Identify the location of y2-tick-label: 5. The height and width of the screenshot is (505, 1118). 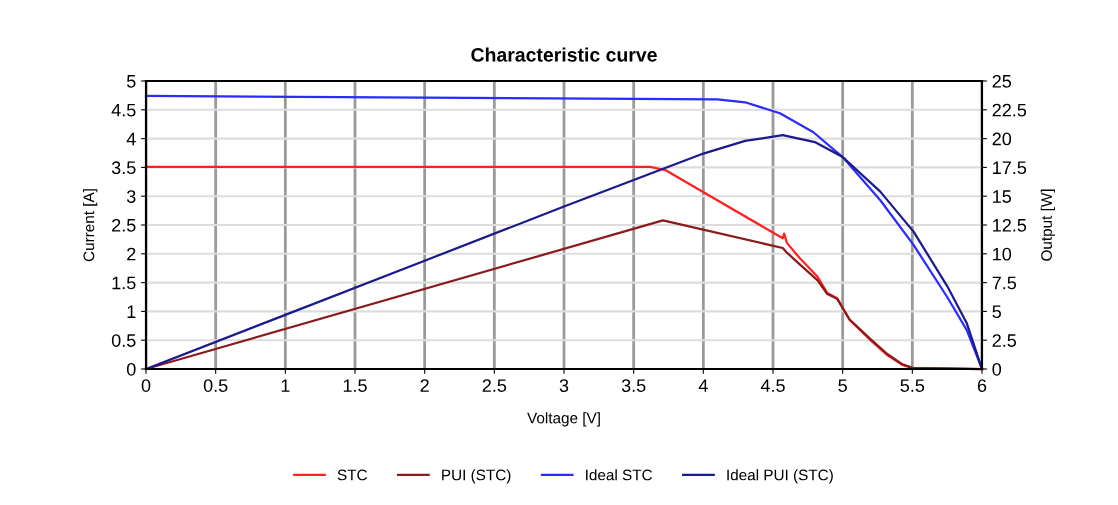
(997, 312).